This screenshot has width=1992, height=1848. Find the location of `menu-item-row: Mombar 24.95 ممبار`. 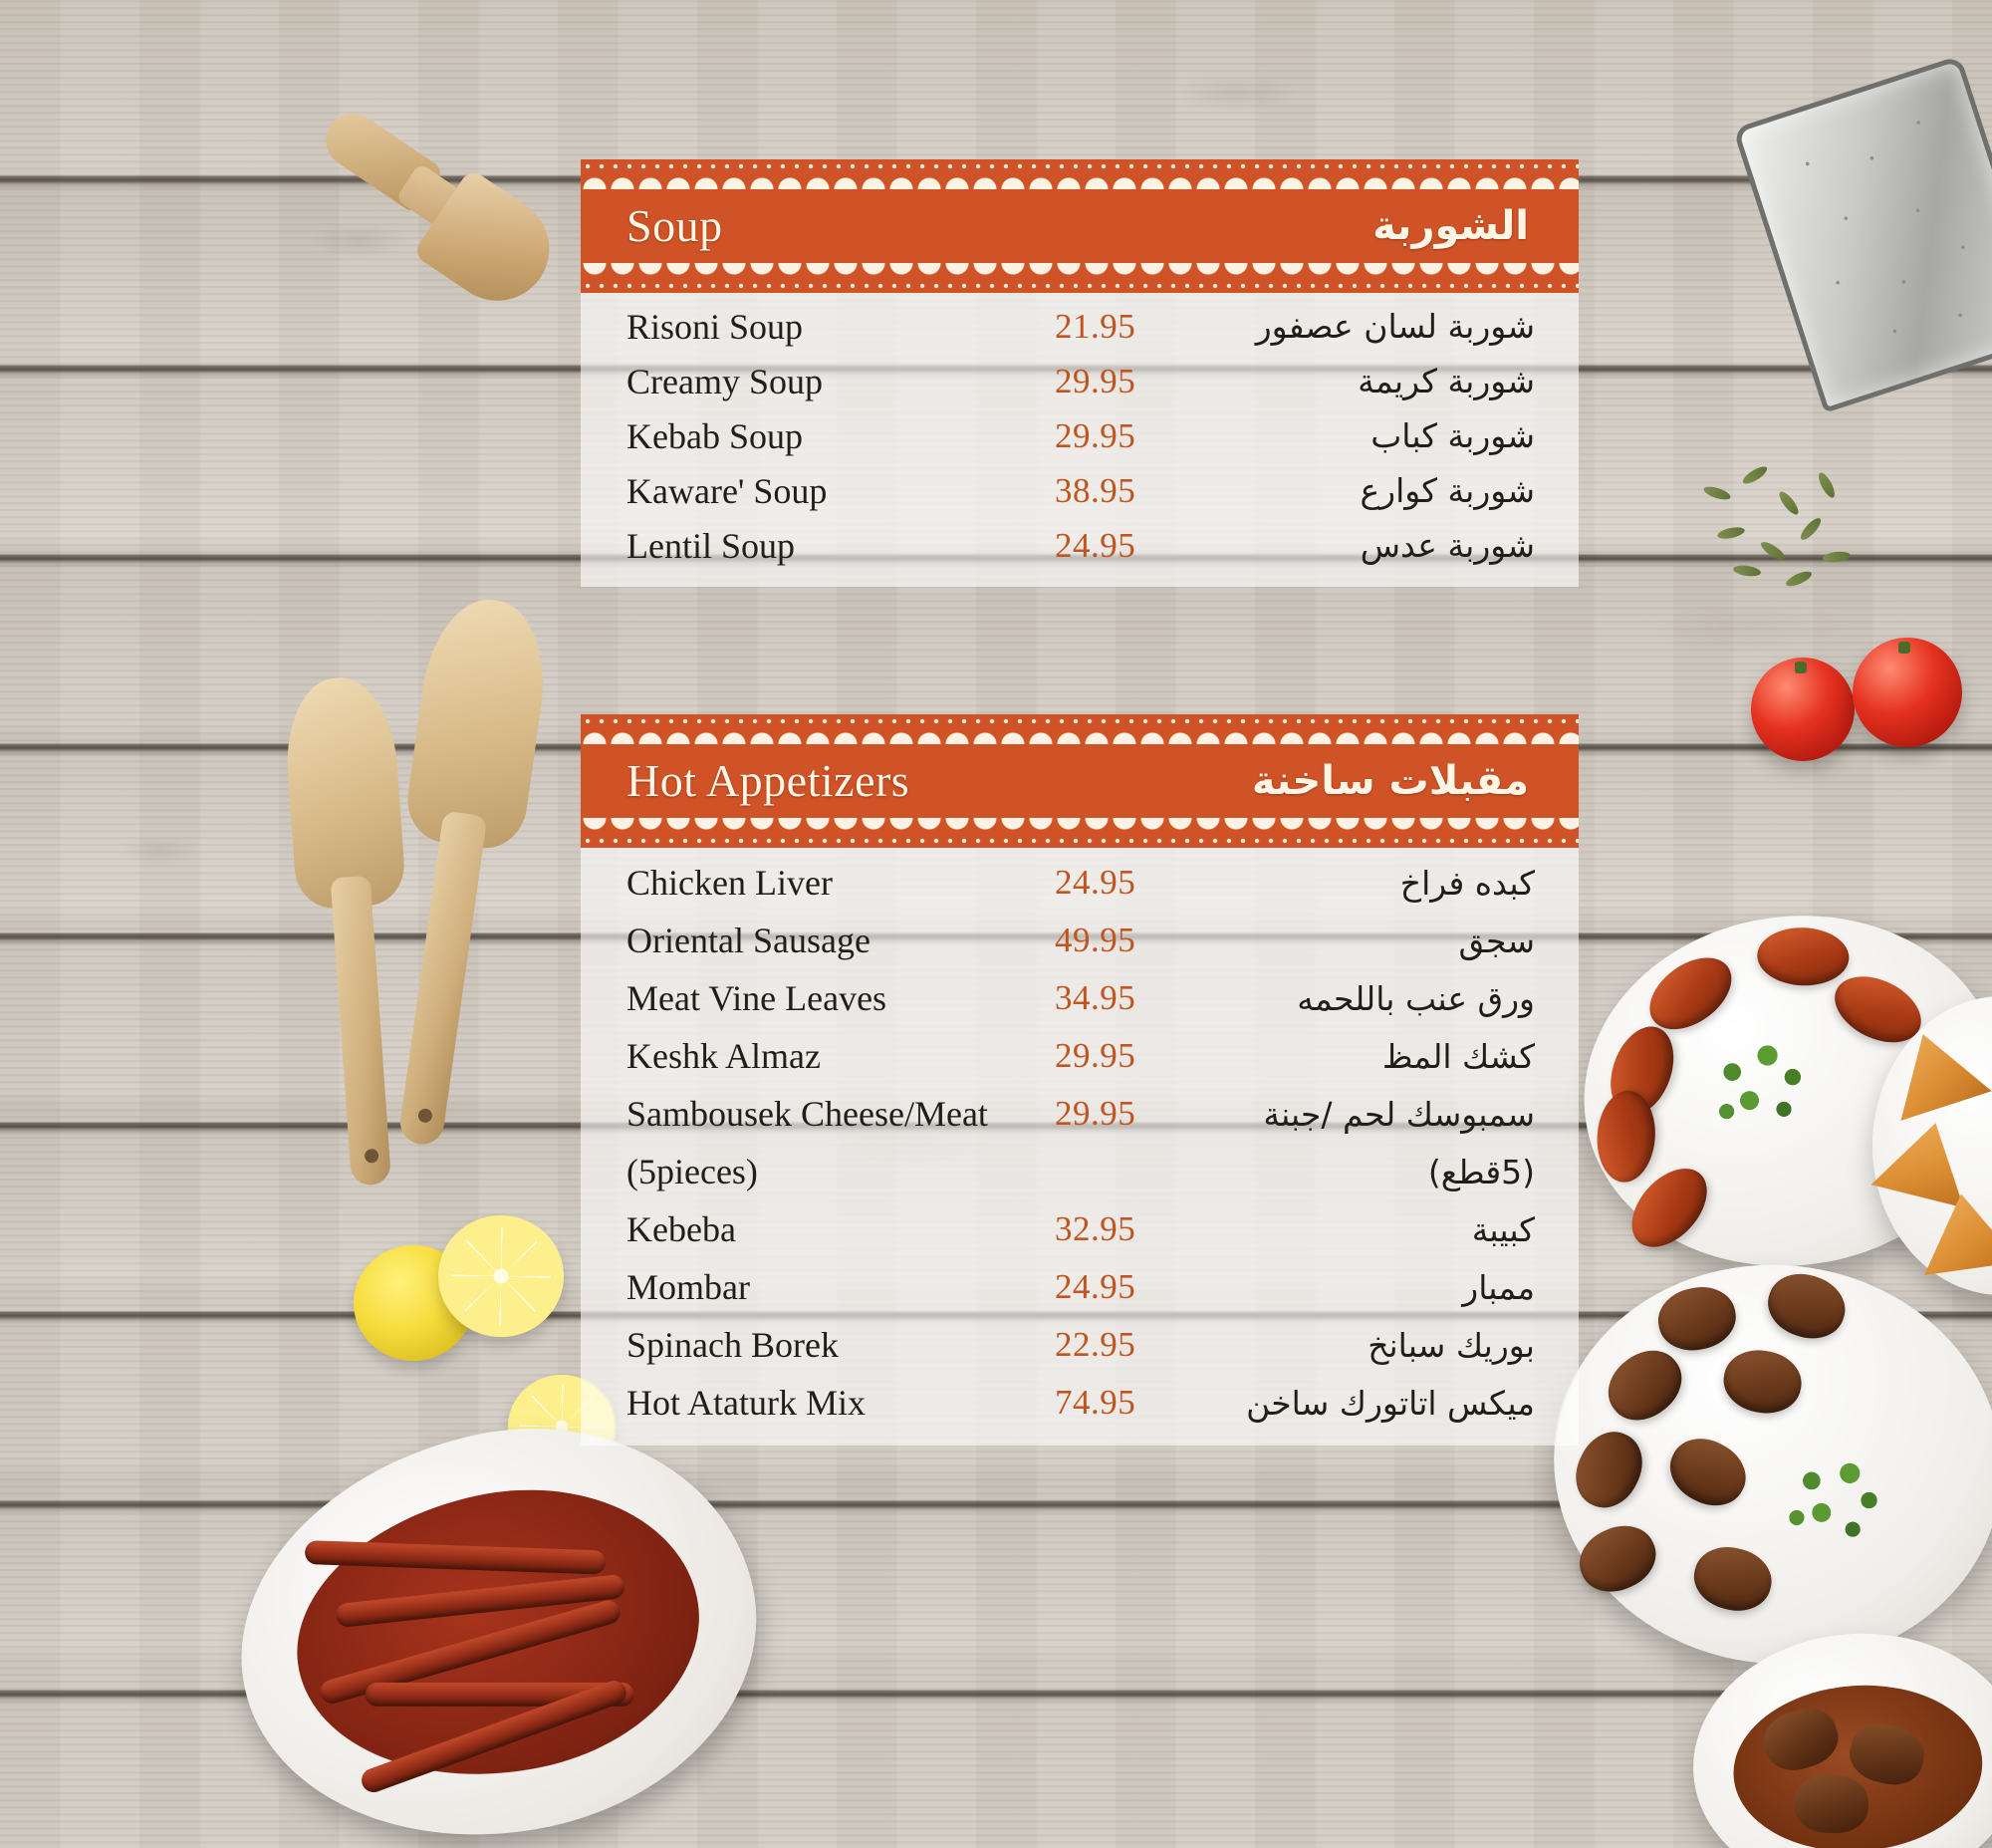

menu-item-row: Mombar 24.95 ممبار is located at coordinates (1080, 1287).